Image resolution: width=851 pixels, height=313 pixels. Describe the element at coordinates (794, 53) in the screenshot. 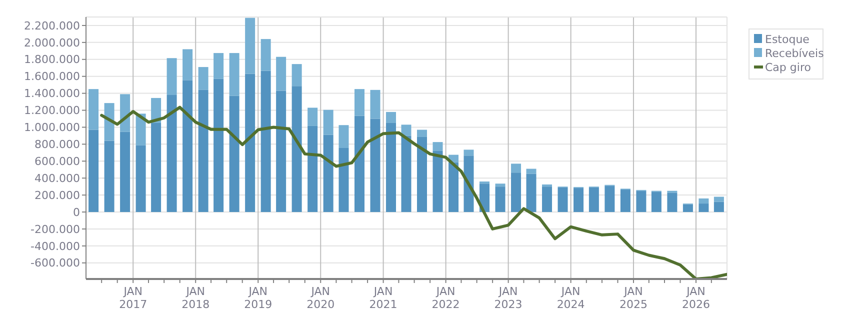

I see `legend-label: Recebíveis` at that location.